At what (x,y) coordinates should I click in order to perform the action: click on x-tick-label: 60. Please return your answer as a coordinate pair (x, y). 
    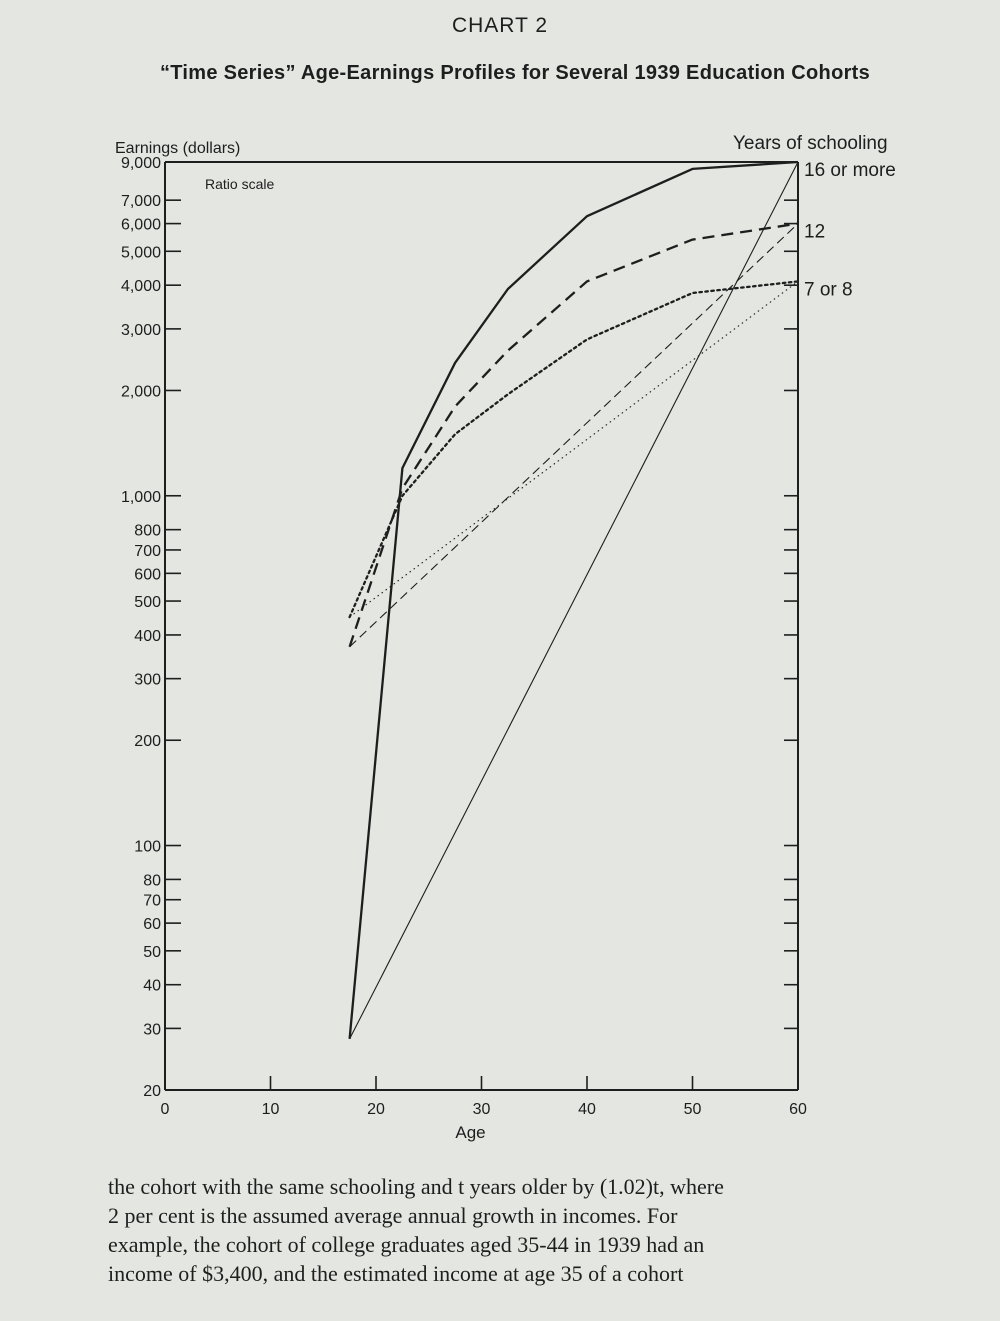
    Looking at the image, I should click on (798, 1109).